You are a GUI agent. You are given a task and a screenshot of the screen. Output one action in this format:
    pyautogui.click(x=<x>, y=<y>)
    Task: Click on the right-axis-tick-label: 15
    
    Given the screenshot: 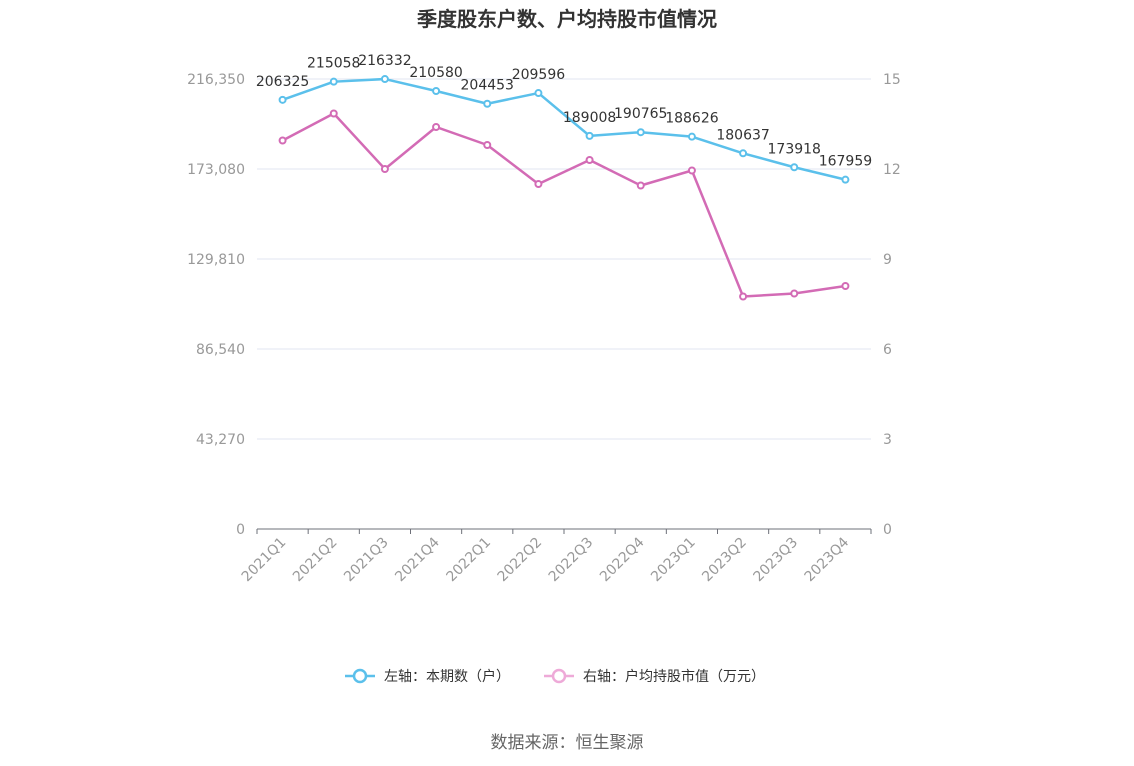 What is the action you would take?
    pyautogui.click(x=892, y=80)
    